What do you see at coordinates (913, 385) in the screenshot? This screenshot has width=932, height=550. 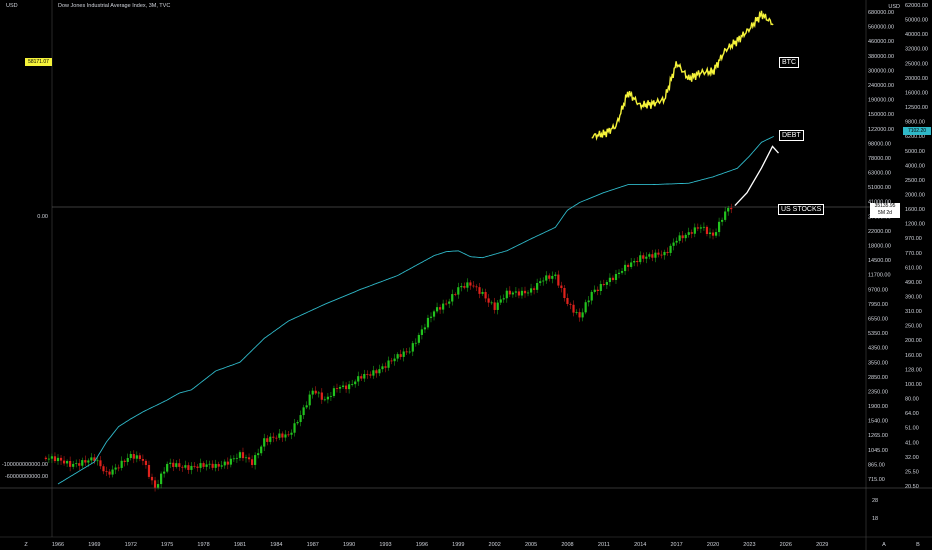 I see `secondary-tick-label: 100.00` at bounding box center [913, 385].